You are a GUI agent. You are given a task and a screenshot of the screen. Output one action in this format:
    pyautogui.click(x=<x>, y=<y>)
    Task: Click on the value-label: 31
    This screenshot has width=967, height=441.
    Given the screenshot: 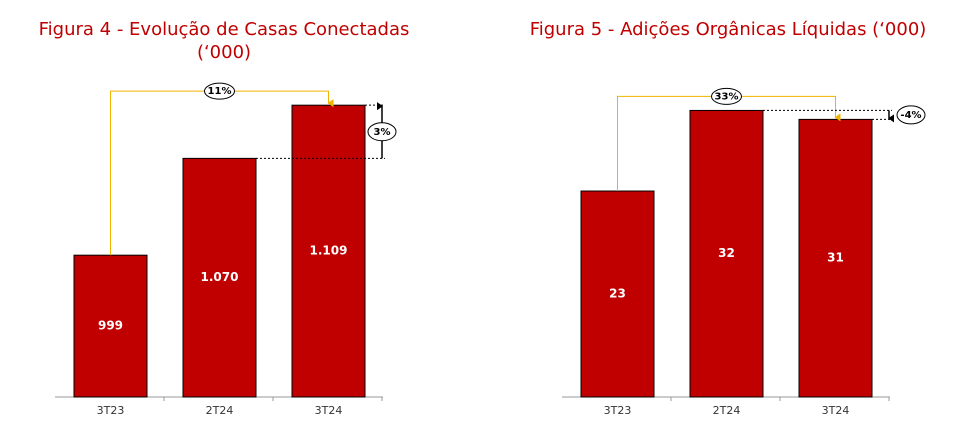 What is the action you would take?
    pyautogui.click(x=835, y=258)
    